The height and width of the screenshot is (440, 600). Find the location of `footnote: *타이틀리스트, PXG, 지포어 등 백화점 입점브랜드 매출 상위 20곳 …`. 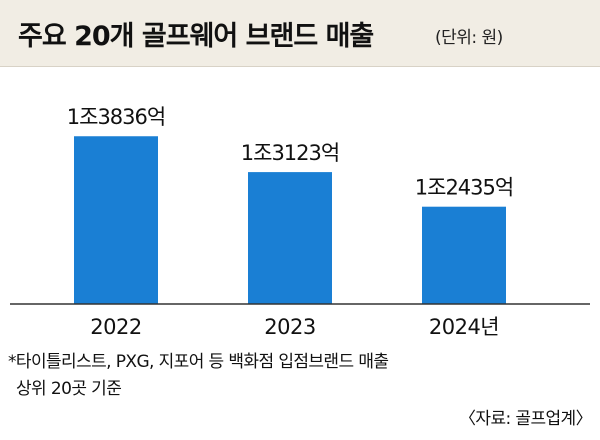

footnote: *타이틀리스트, PXG, 지포어 등 백화점 입점브랜드 매출 상위 20곳 … is located at coordinates (198, 376).